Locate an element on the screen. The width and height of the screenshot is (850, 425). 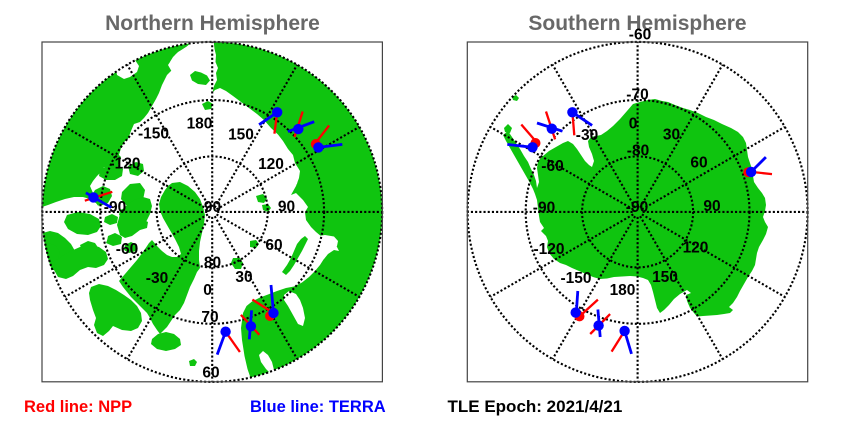
svg-text: -80 is located at coordinates (638, 150).